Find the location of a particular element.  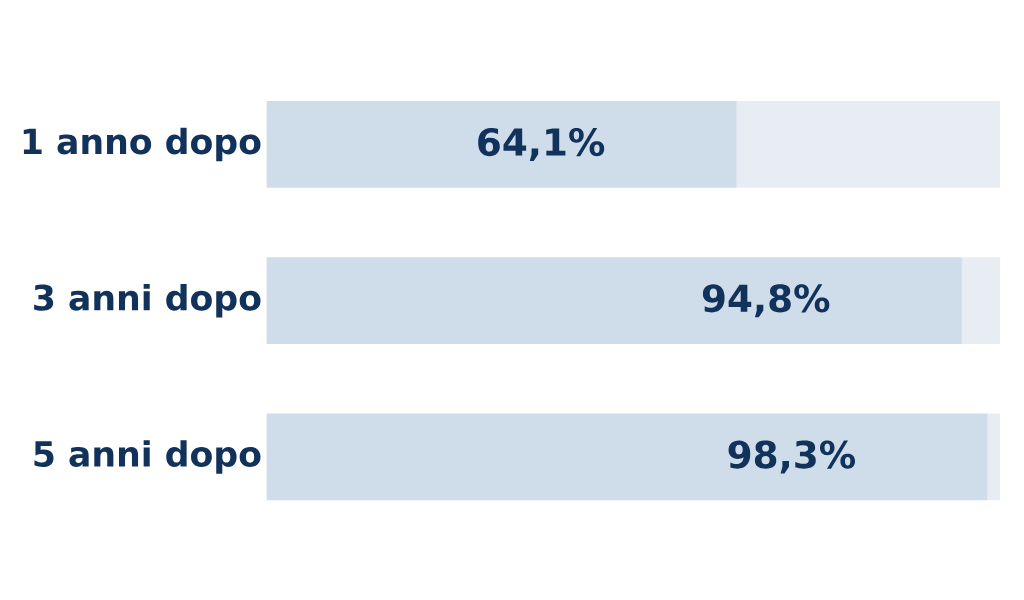

y-tick-label: 3 anni dopo is located at coordinates (147, 300).